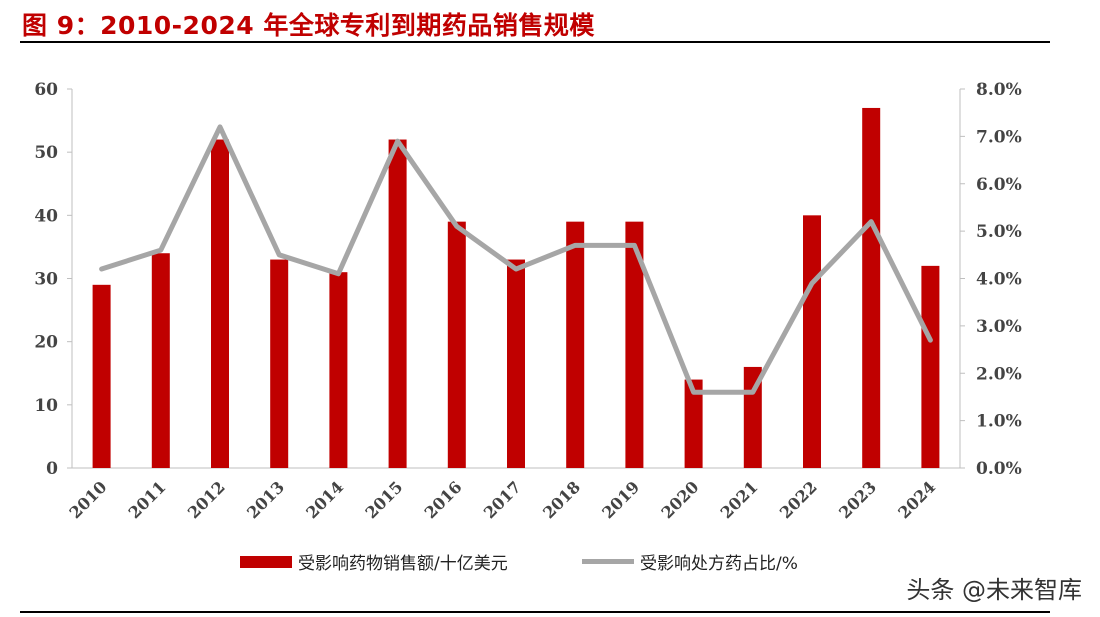  Describe the element at coordinates (798, 499) in the screenshot. I see `x-tick-label: 2022` at that location.